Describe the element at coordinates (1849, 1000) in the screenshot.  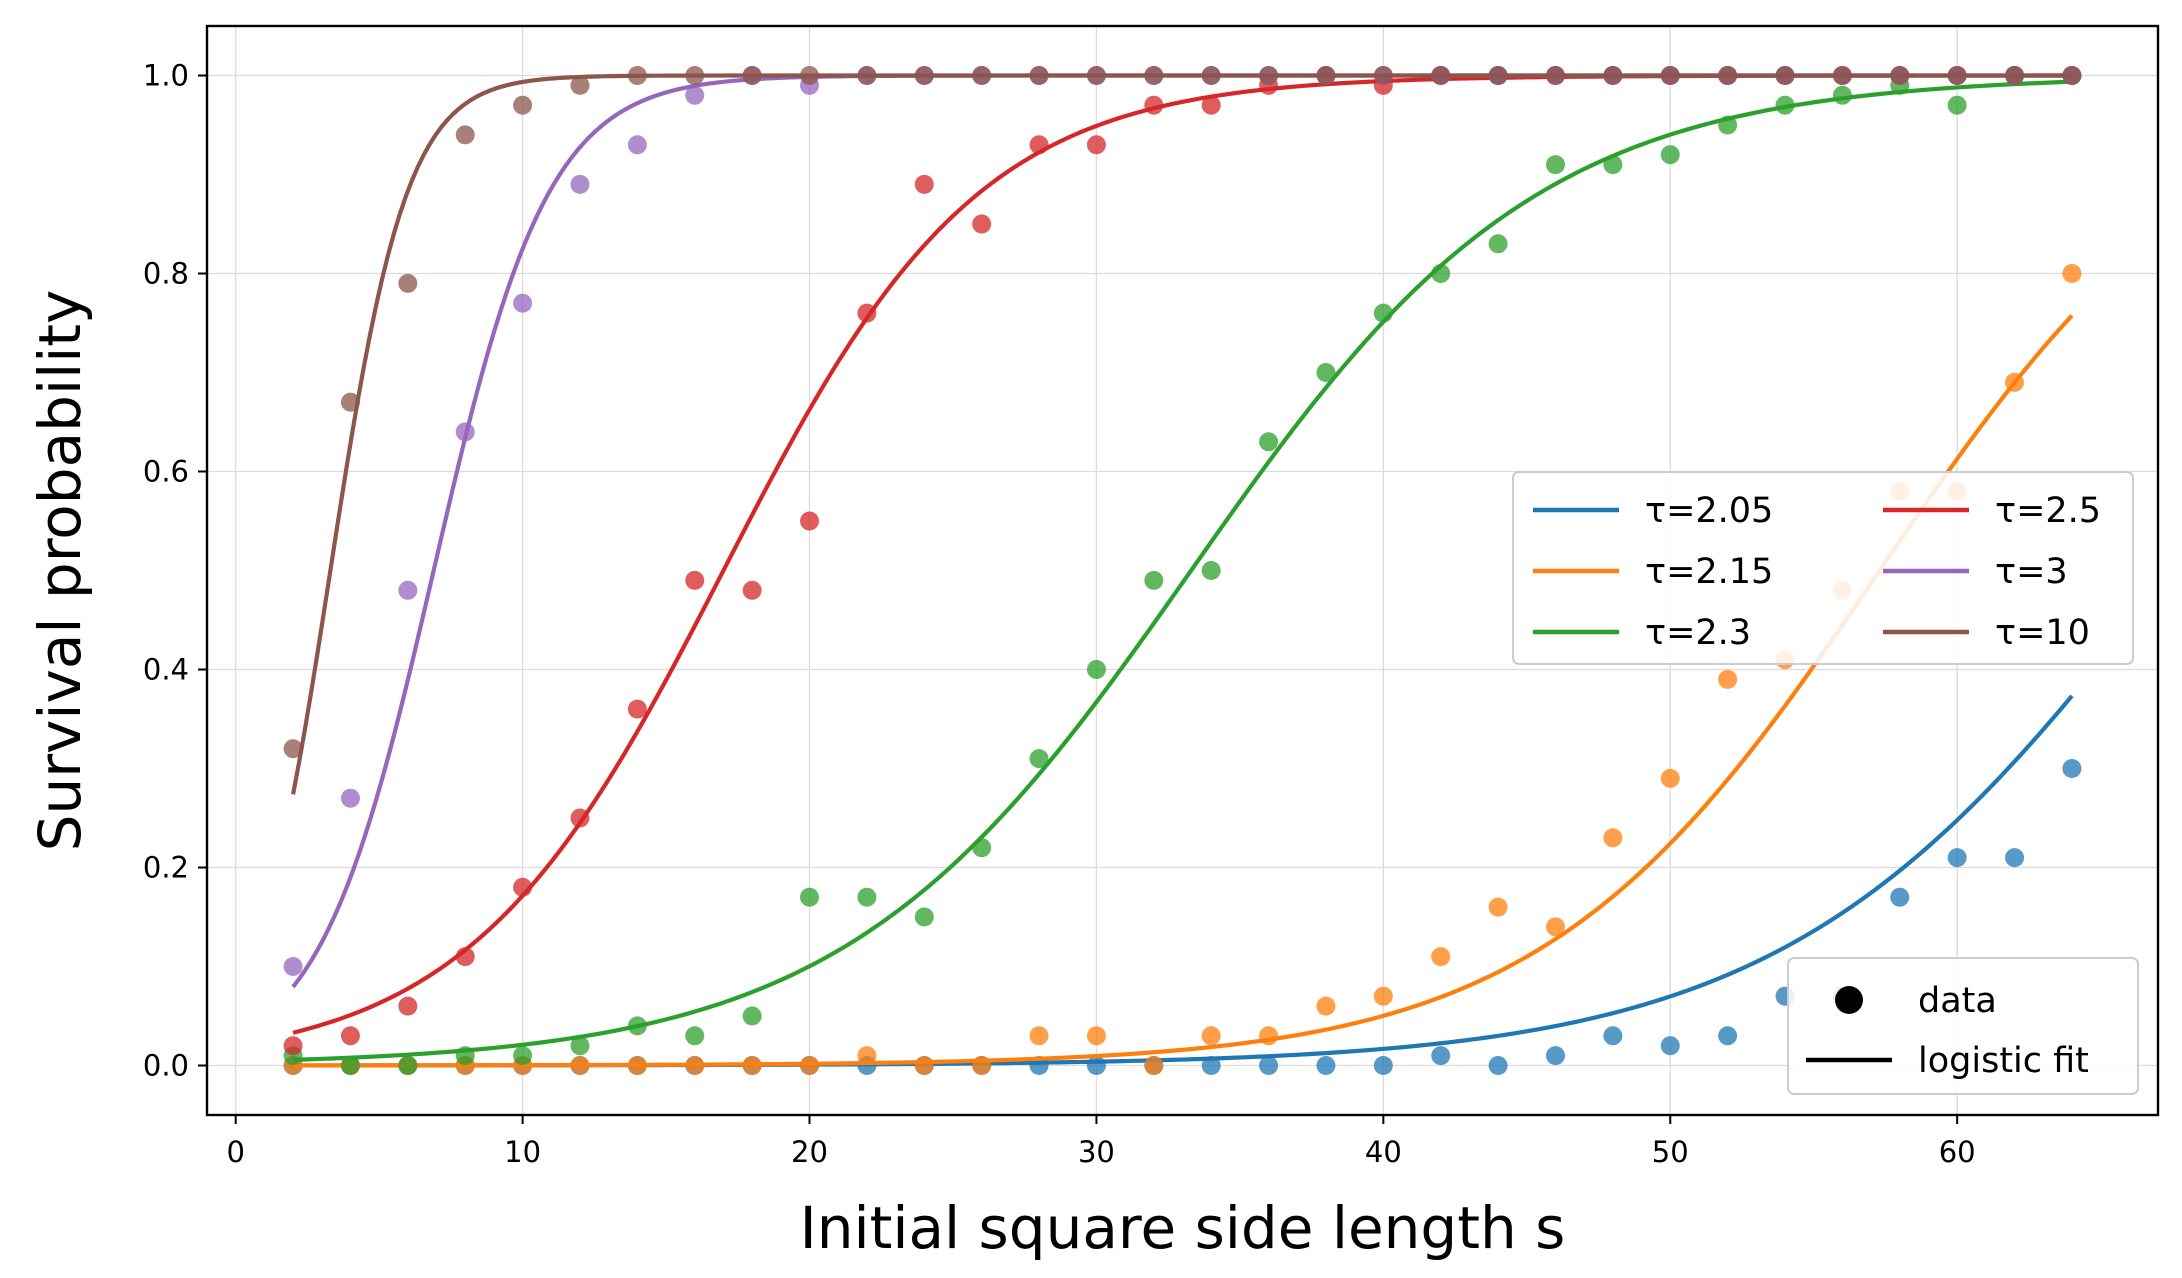
I see `legend-dot-marker` at that location.